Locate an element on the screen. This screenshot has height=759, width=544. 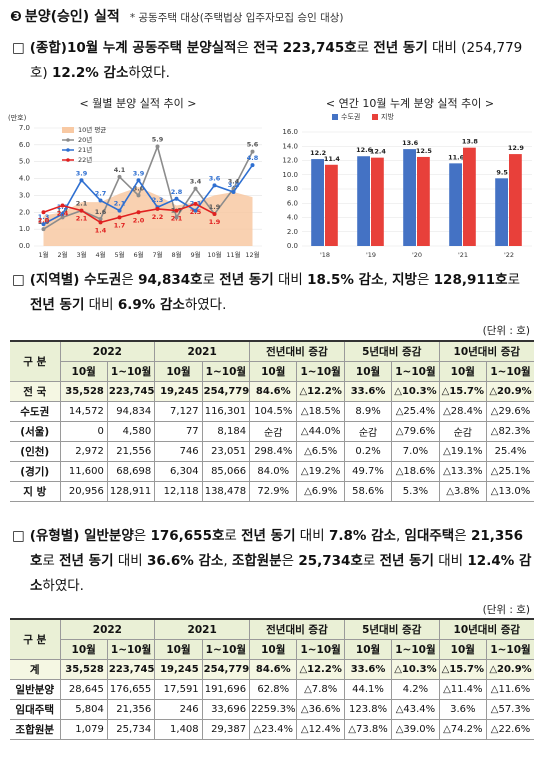
x-tick-label: '20 is located at coordinates (417, 255).